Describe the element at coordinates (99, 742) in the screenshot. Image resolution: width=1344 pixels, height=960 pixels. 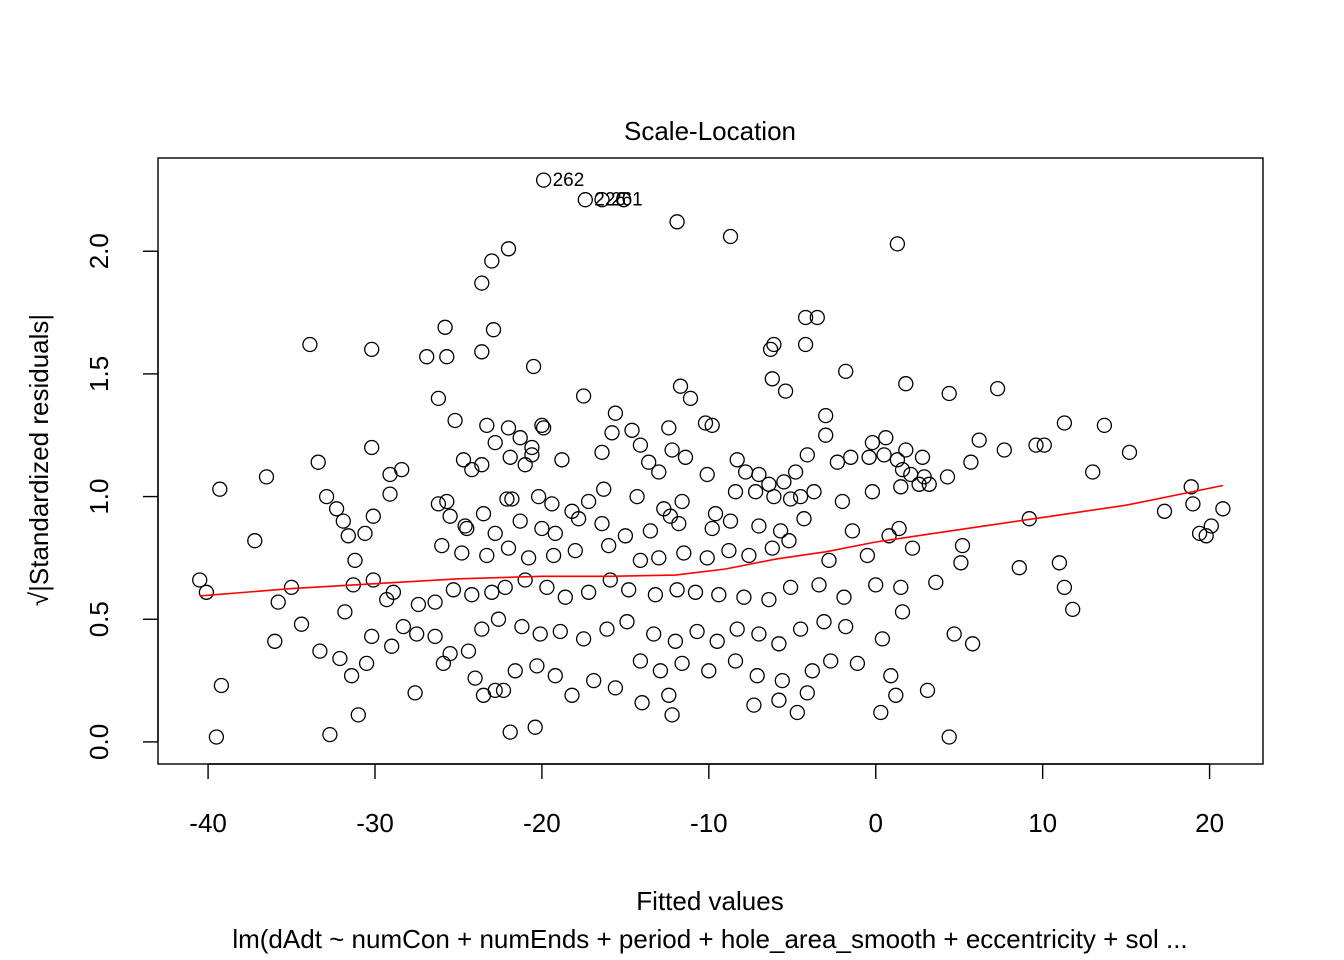
I see `y-tick-label: 0.0` at that location.